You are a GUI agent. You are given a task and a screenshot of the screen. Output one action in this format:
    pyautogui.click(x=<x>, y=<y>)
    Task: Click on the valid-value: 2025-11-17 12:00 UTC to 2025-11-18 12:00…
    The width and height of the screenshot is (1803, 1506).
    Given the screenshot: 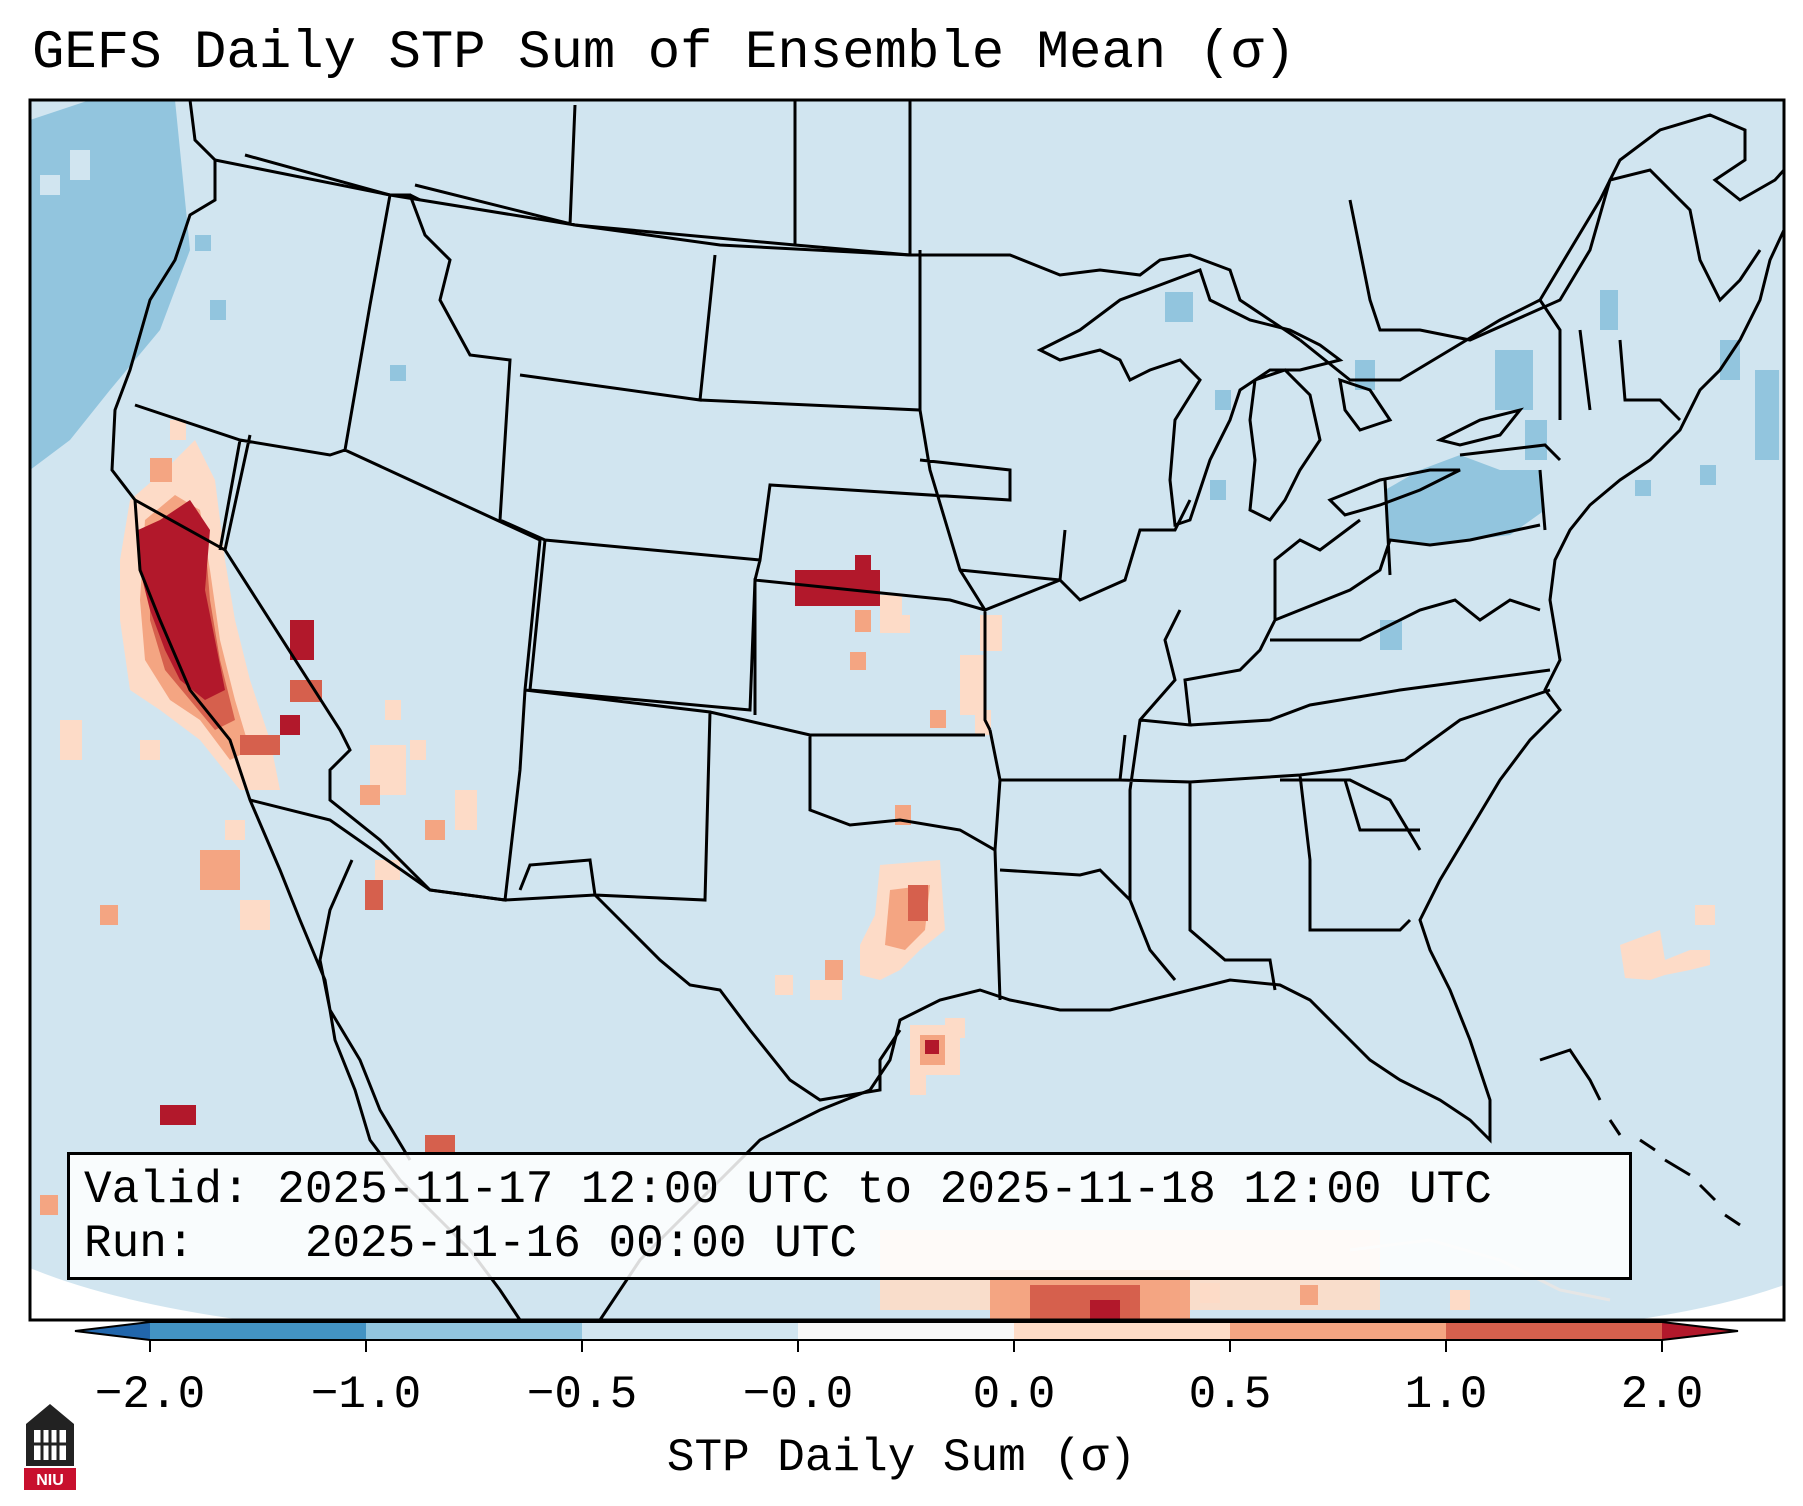 What is the action you would take?
    pyautogui.click(x=884, y=1190)
    